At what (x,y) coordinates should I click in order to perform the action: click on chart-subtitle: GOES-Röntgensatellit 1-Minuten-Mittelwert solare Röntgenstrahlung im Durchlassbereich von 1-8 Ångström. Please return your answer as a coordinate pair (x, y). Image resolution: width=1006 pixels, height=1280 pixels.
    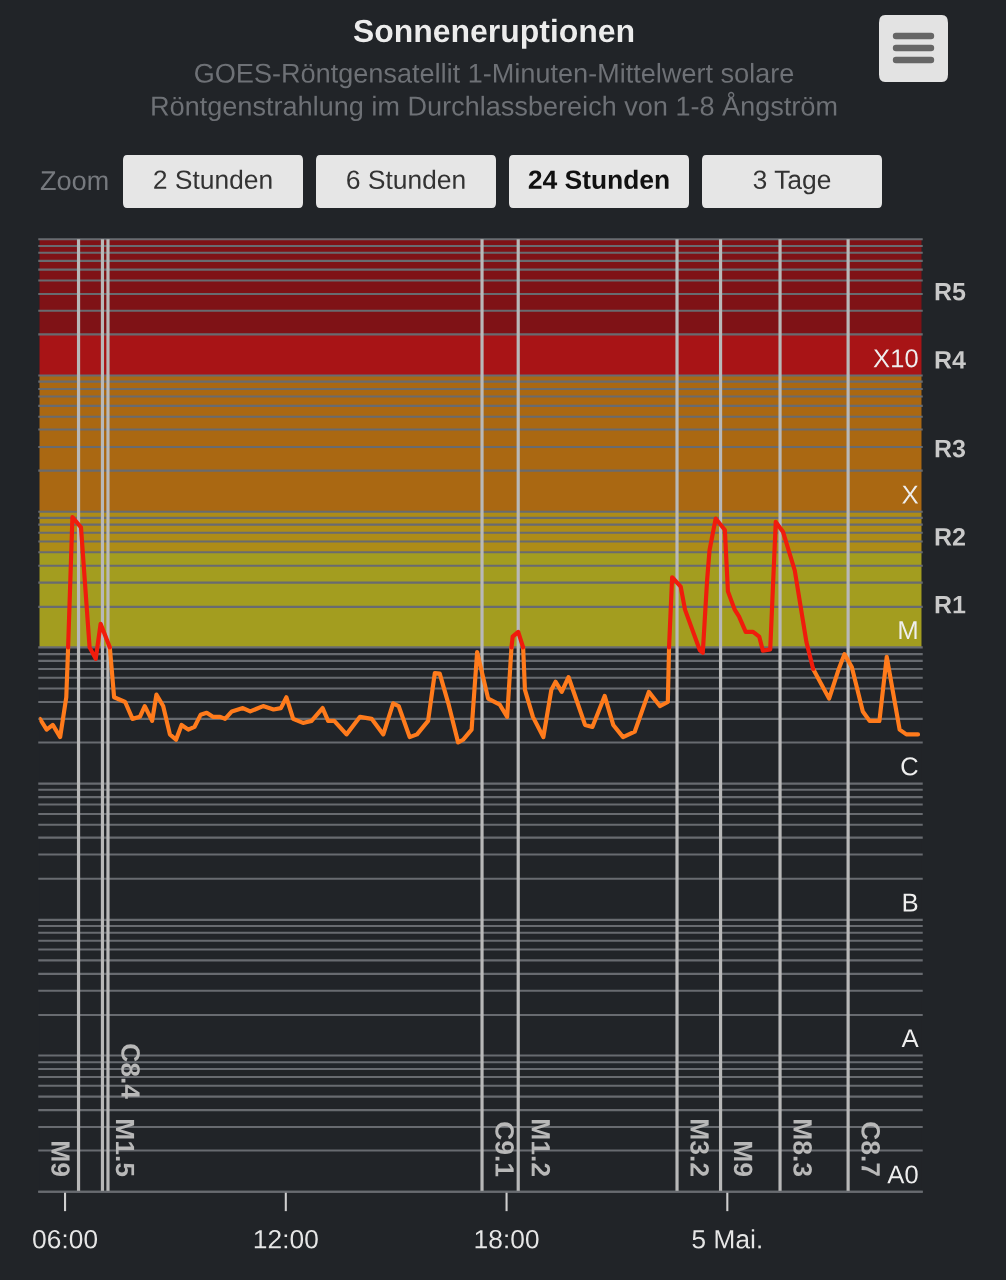
    Looking at the image, I should click on (494, 92).